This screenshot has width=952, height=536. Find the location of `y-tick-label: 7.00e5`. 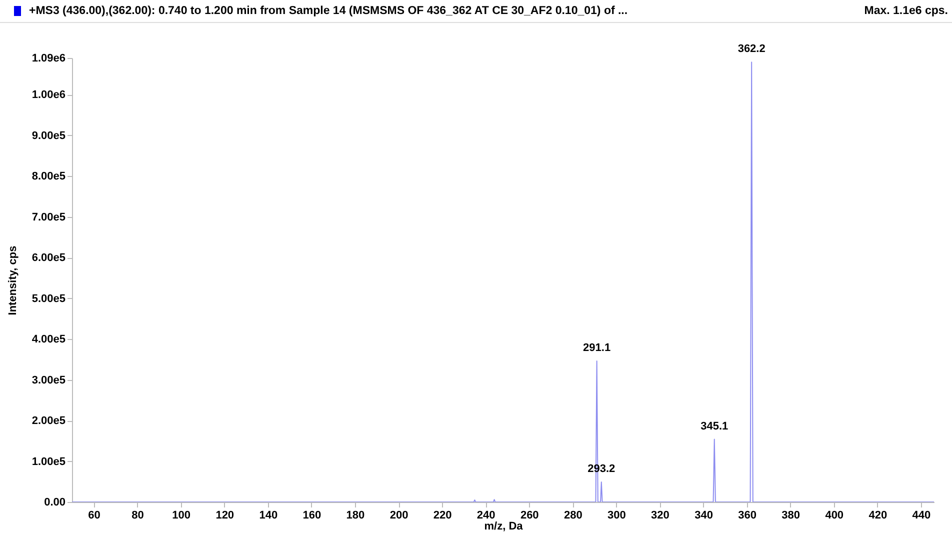

y-tick-label: 7.00e5 is located at coordinates (49, 217).